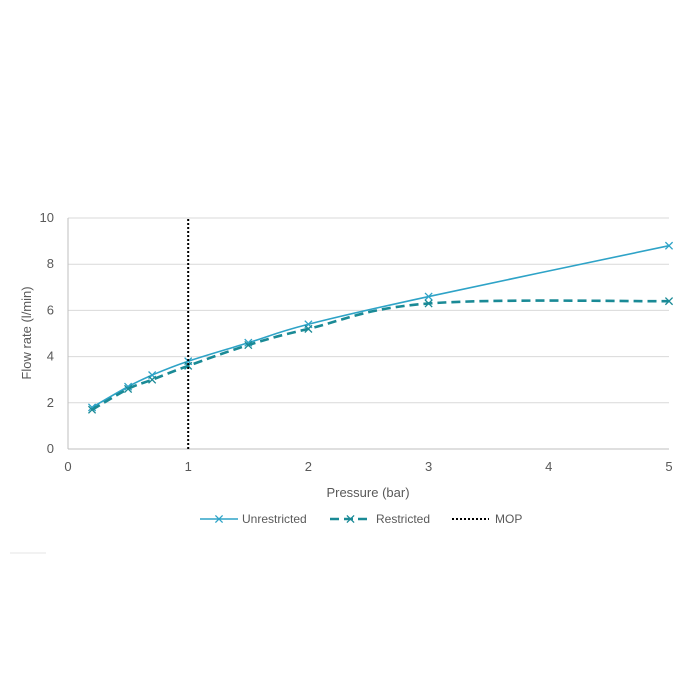  What do you see at coordinates (361, 519) in the screenshot?
I see `legend: Unrestricted Restricted MOP` at bounding box center [361, 519].